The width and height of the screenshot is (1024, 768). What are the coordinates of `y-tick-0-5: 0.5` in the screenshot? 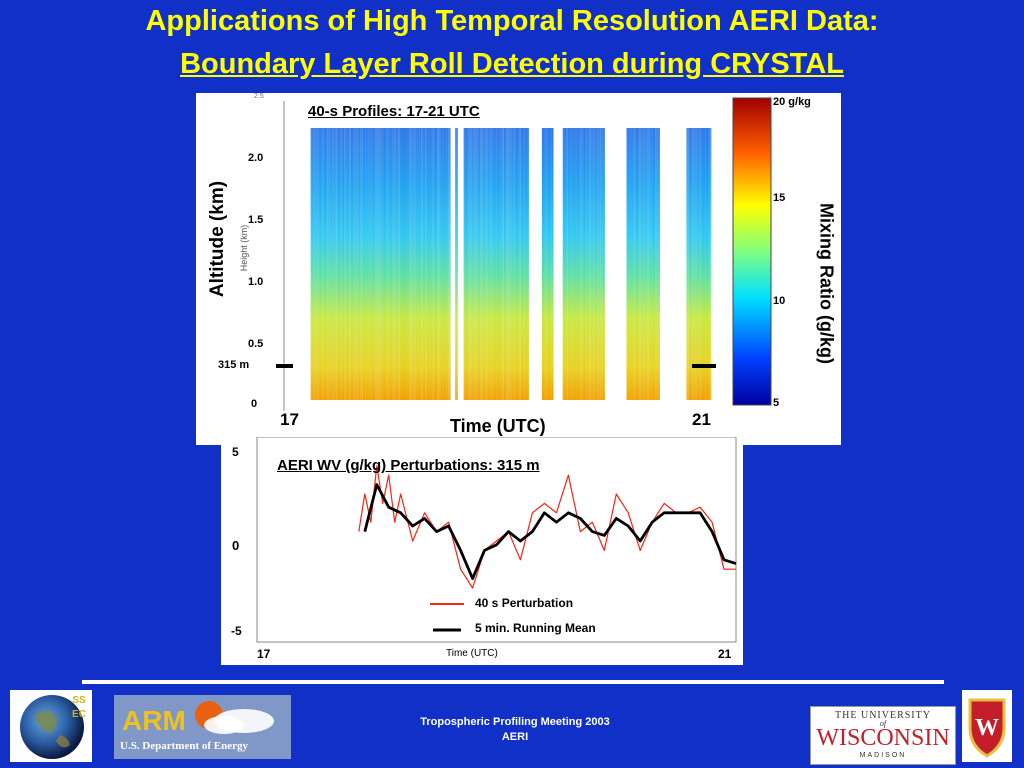 It's located at (256, 344).